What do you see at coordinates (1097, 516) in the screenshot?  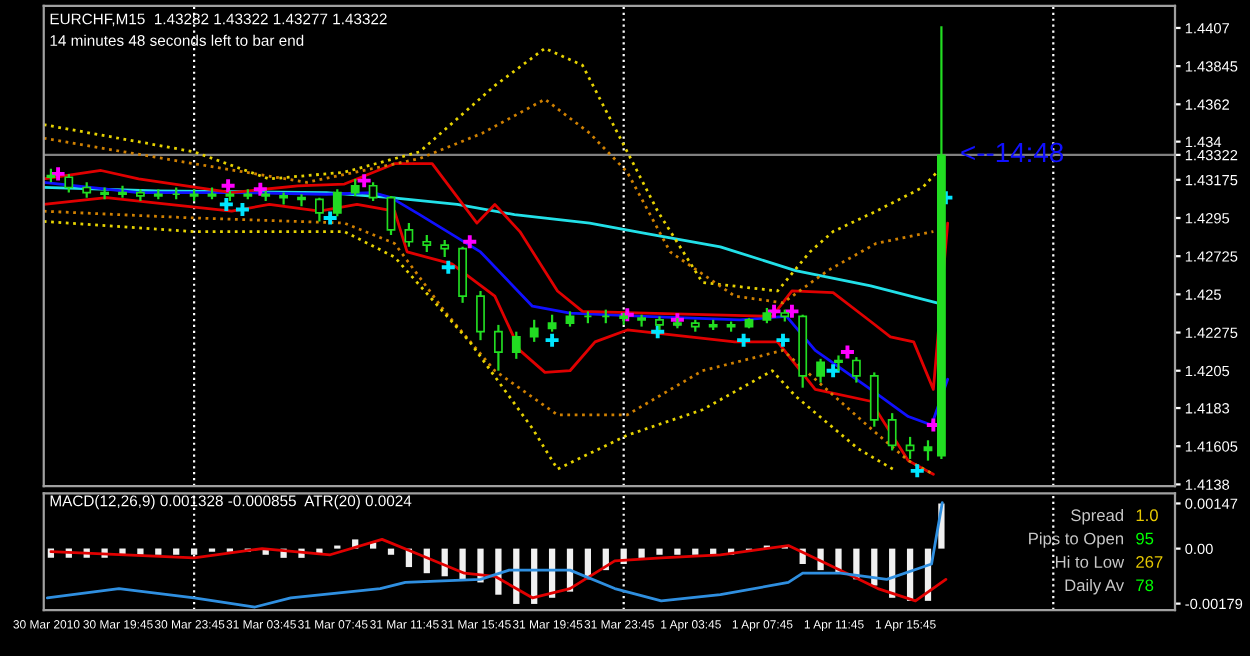 I see `annotation: Spread` at bounding box center [1097, 516].